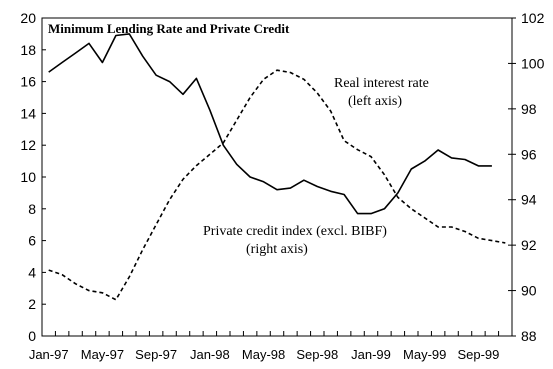 Image resolution: width=553 pixels, height=369 pixels. I want to click on right-tick-label: 92, so click(529, 245).